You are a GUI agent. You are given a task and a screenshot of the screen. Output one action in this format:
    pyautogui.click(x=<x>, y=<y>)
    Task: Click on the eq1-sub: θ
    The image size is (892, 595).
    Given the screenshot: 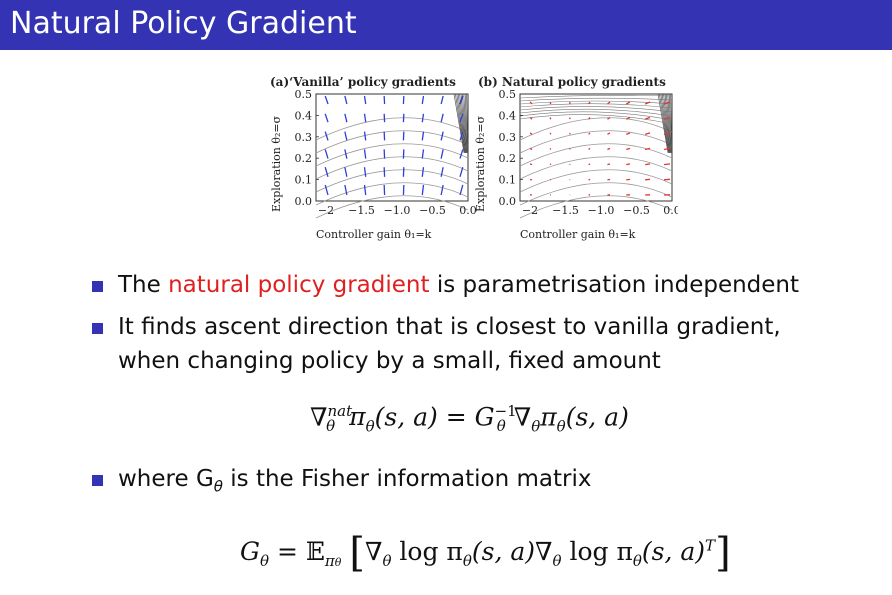 What is the action you would take?
    pyautogui.click(x=331, y=426)
    